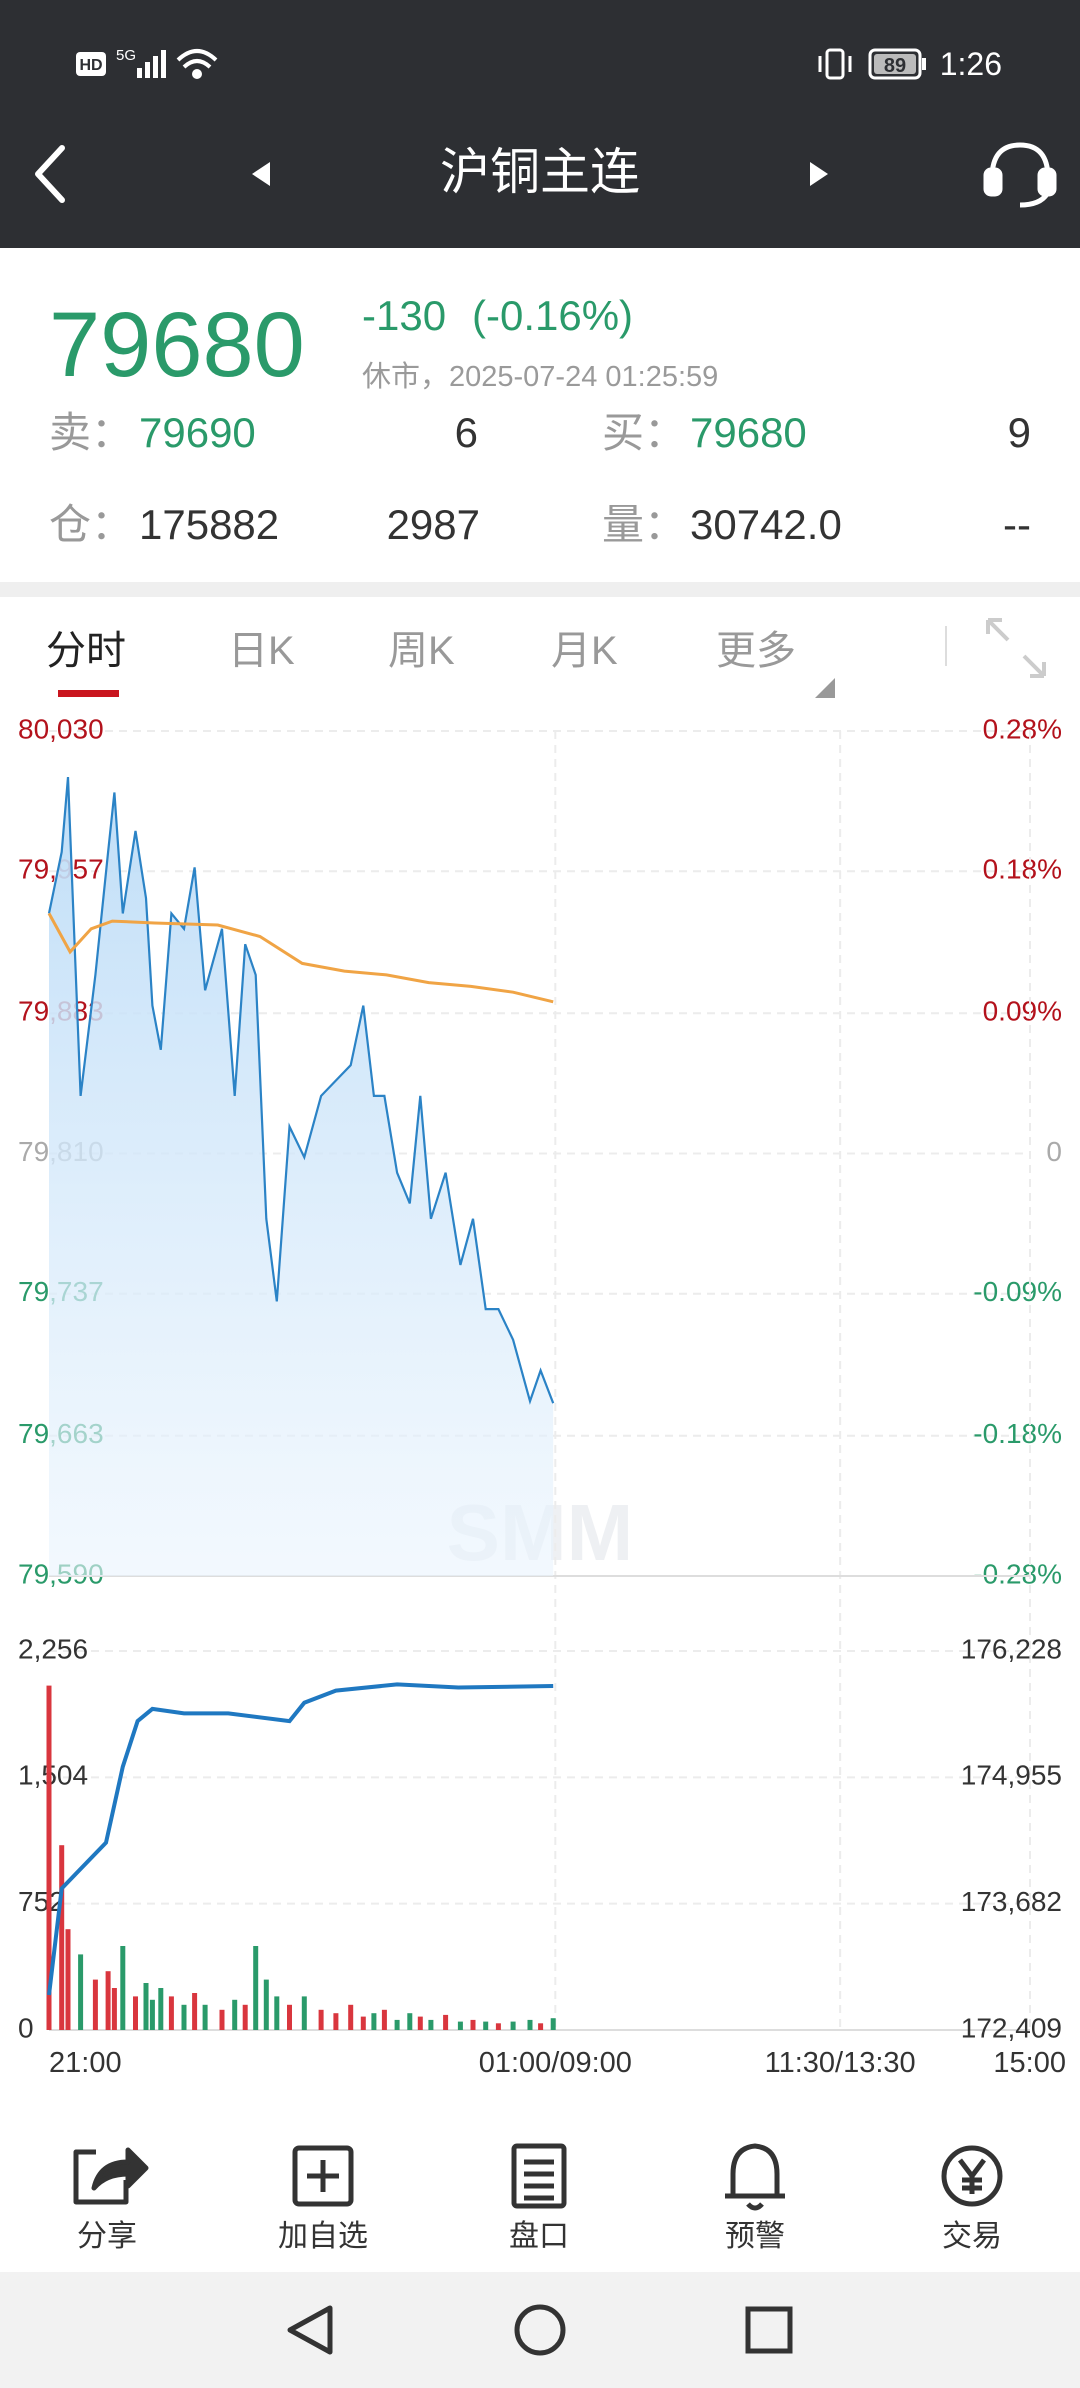 The height and width of the screenshot is (2388, 1080). Describe the element at coordinates (91, 432) in the screenshot. I see `ask-label: 卖：` at that location.